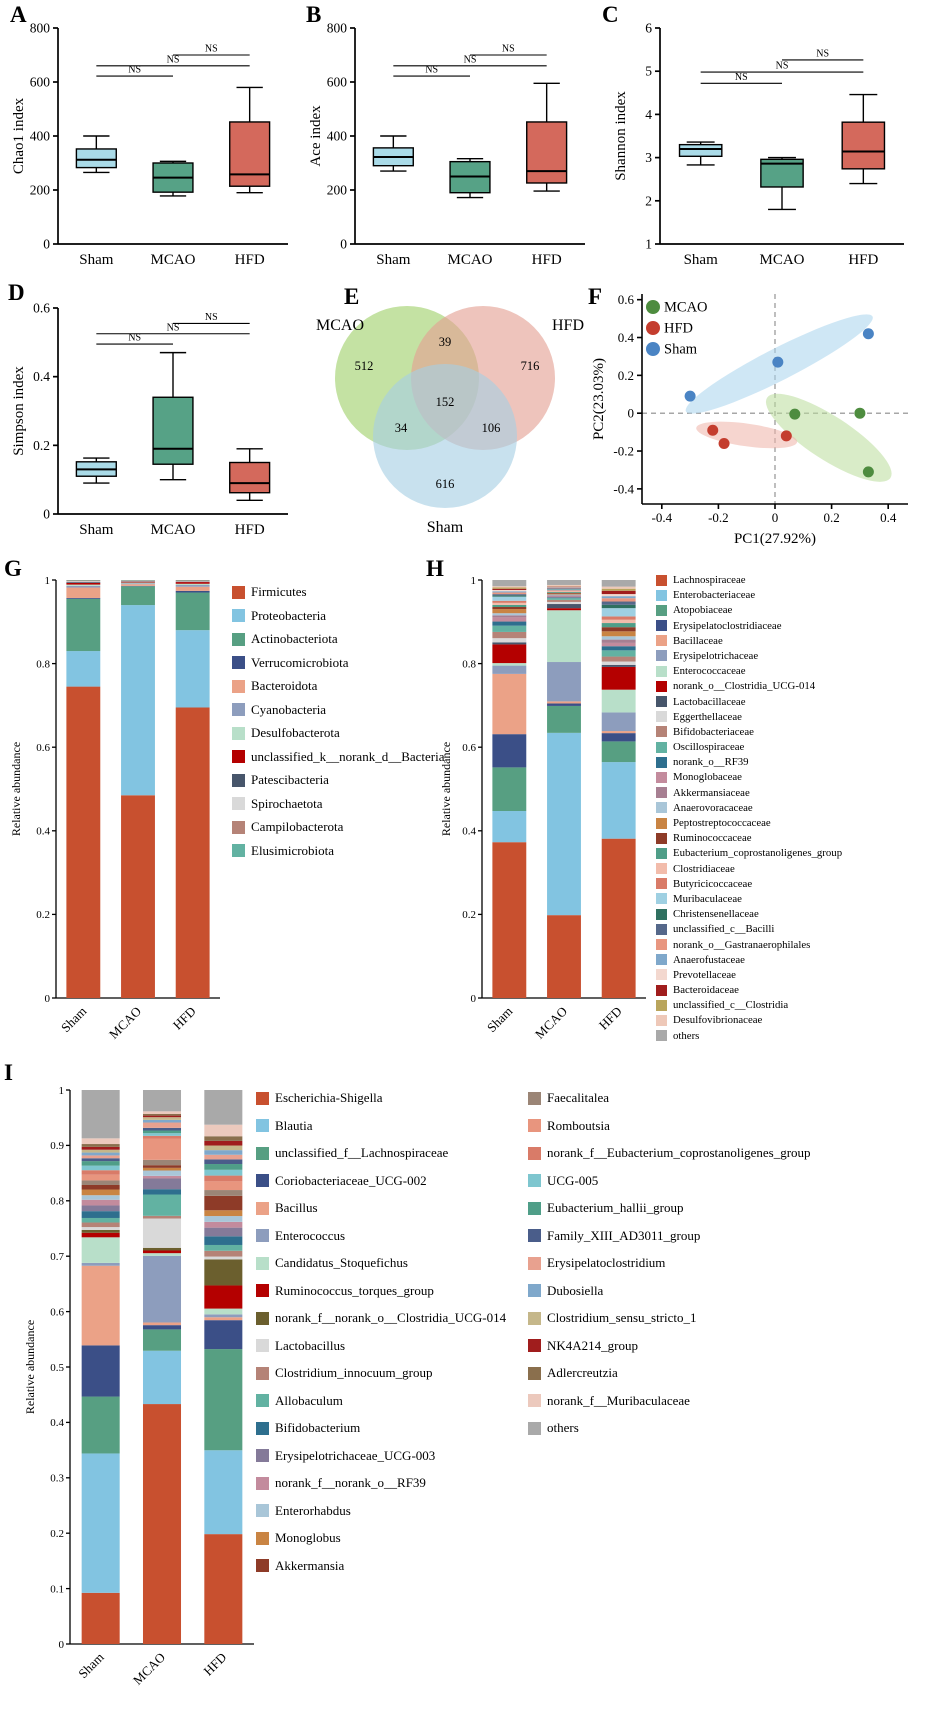 The height and width of the screenshot is (1720, 926). I want to click on svg-text: Relative abundance, so click(30, 1367).